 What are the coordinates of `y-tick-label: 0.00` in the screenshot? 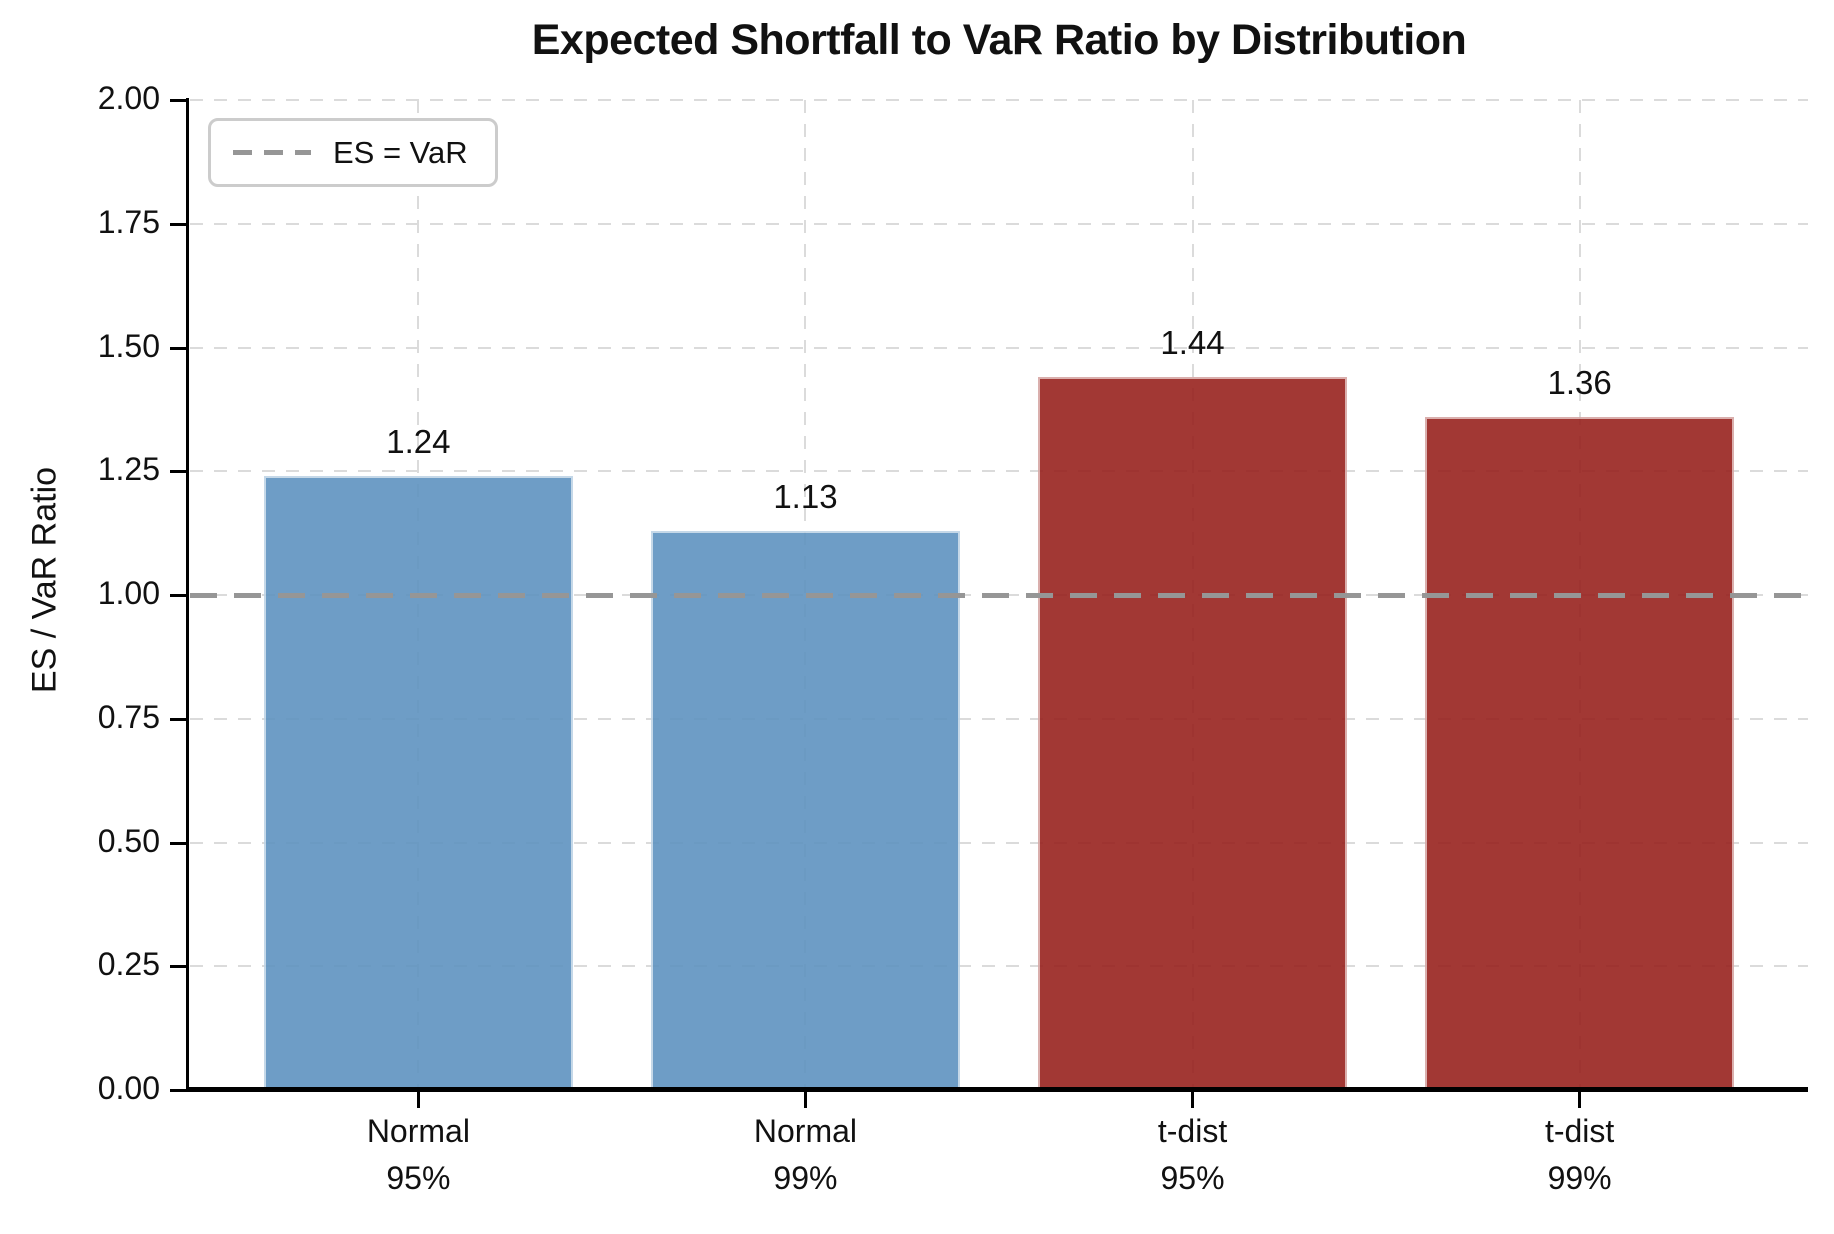 It's located at (128, 1088).